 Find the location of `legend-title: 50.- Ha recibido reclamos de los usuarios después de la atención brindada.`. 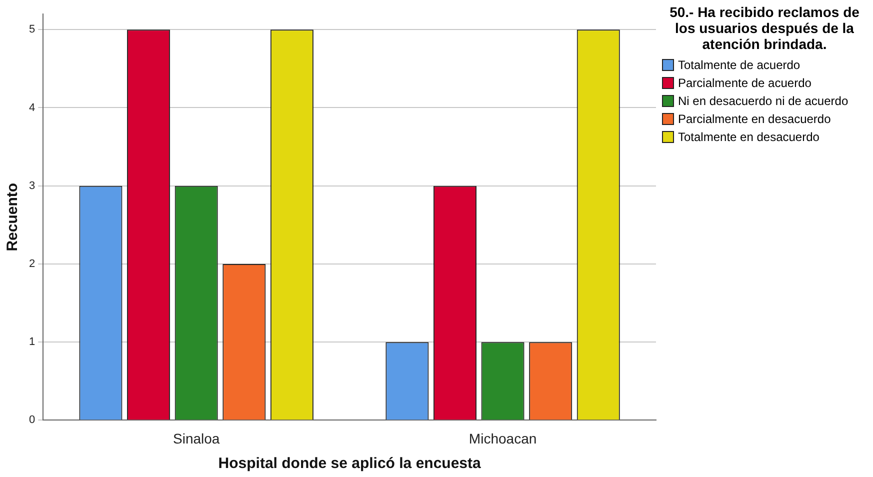

legend-title: 50.- Ha recibido reclamos de los usuarios después de la atención brindada. is located at coordinates (764, 28).